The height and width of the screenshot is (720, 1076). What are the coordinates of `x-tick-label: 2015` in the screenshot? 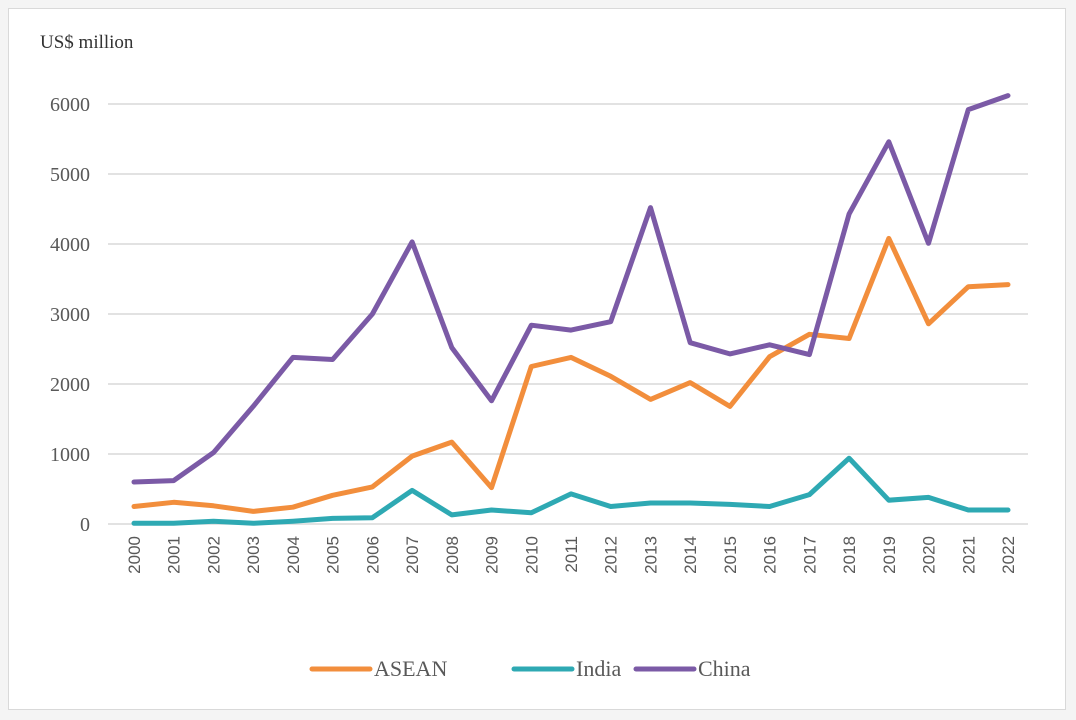 It's located at (730, 555).